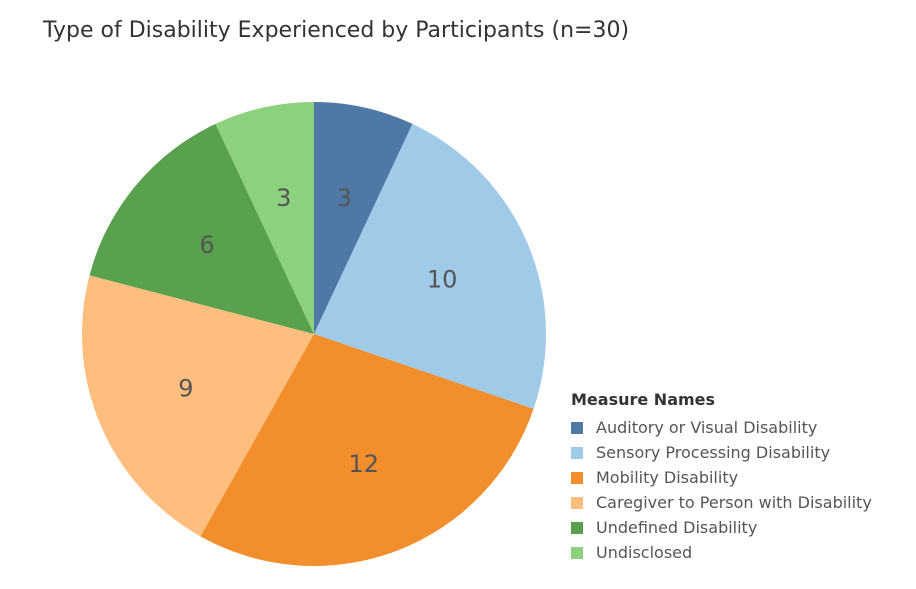 This screenshot has width=916, height=589. What do you see at coordinates (713, 452) in the screenshot?
I see `legend-label: Sensory Processing Disability` at bounding box center [713, 452].